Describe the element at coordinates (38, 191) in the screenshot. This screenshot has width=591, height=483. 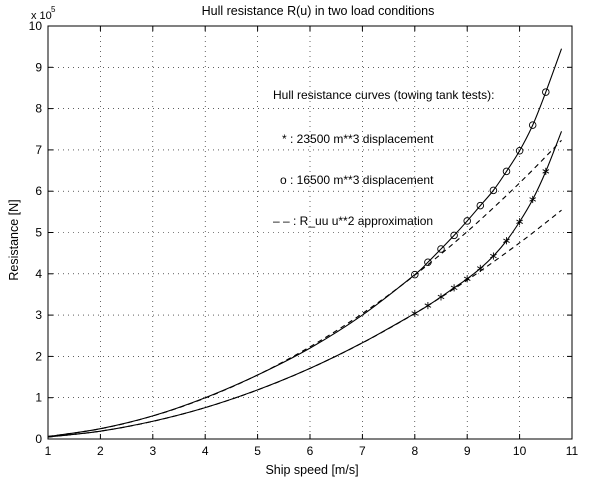
I see `y-tick-label: 6` at that location.